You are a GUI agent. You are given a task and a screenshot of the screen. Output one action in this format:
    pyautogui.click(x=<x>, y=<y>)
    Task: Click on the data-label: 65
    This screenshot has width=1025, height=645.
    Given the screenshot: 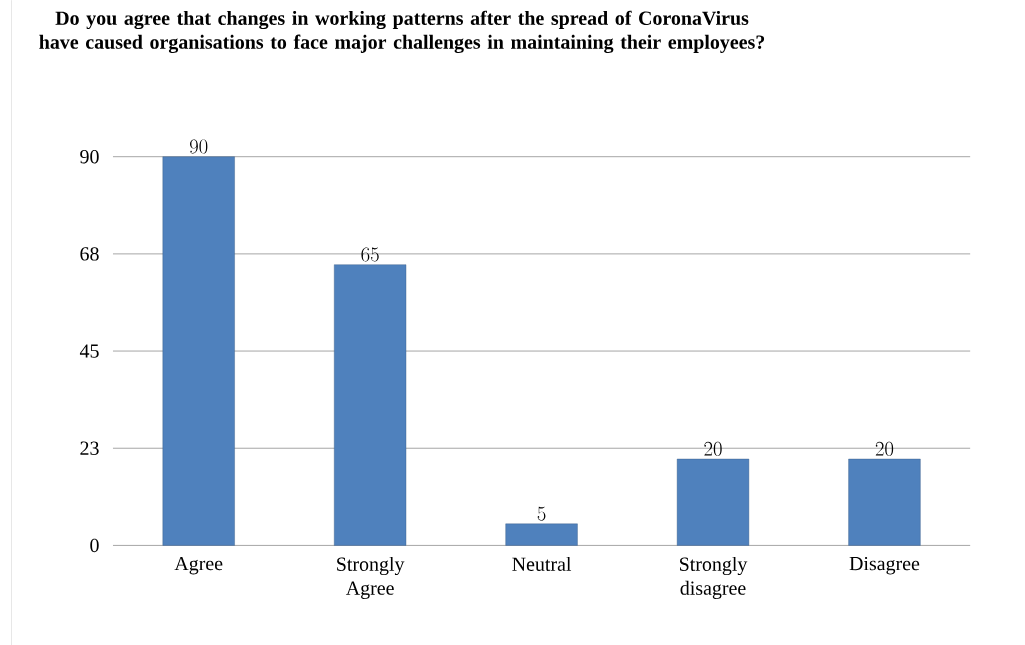 What is the action you would take?
    pyautogui.click(x=370, y=254)
    